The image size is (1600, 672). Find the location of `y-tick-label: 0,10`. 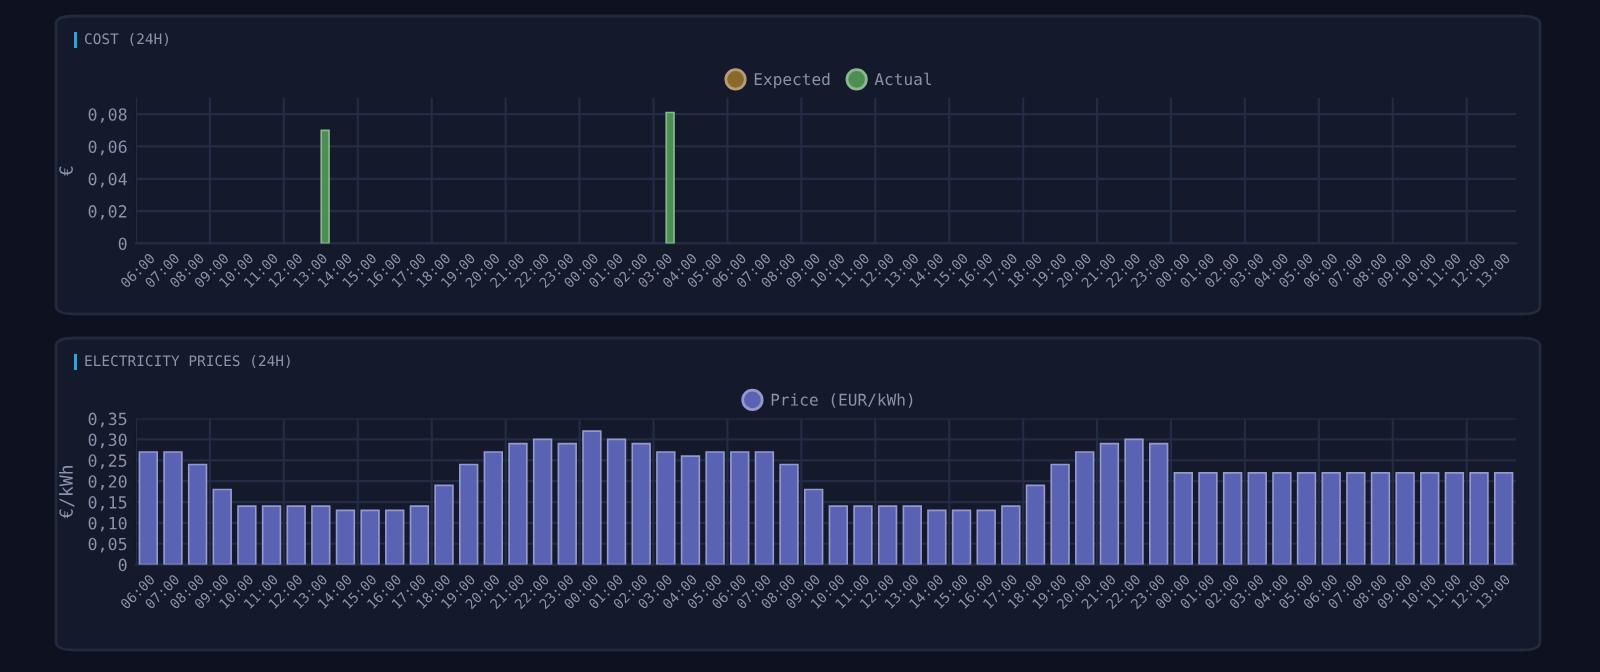

y-tick-label: 0,10 is located at coordinates (107, 524).